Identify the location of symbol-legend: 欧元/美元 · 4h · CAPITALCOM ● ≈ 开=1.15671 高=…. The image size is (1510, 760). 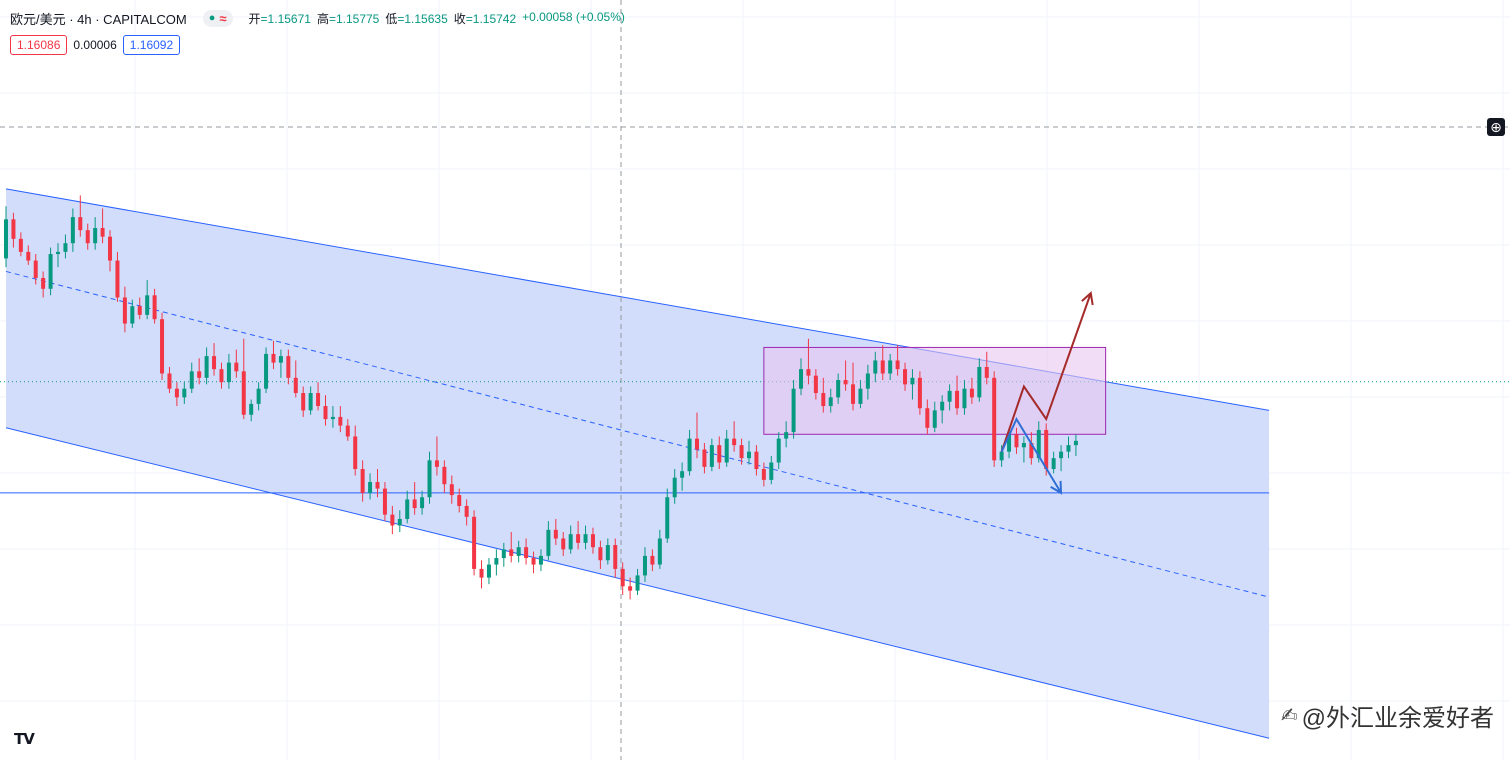
(317, 18).